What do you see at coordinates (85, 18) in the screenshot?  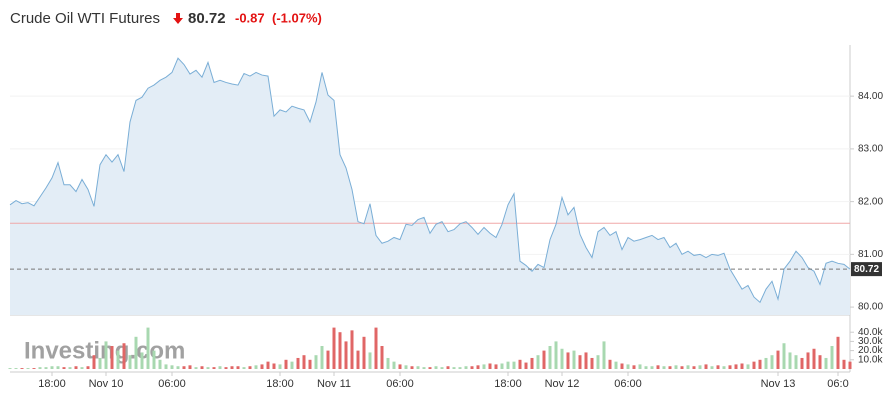 I see `instrument-title: Crude Oil WTI Futures` at bounding box center [85, 18].